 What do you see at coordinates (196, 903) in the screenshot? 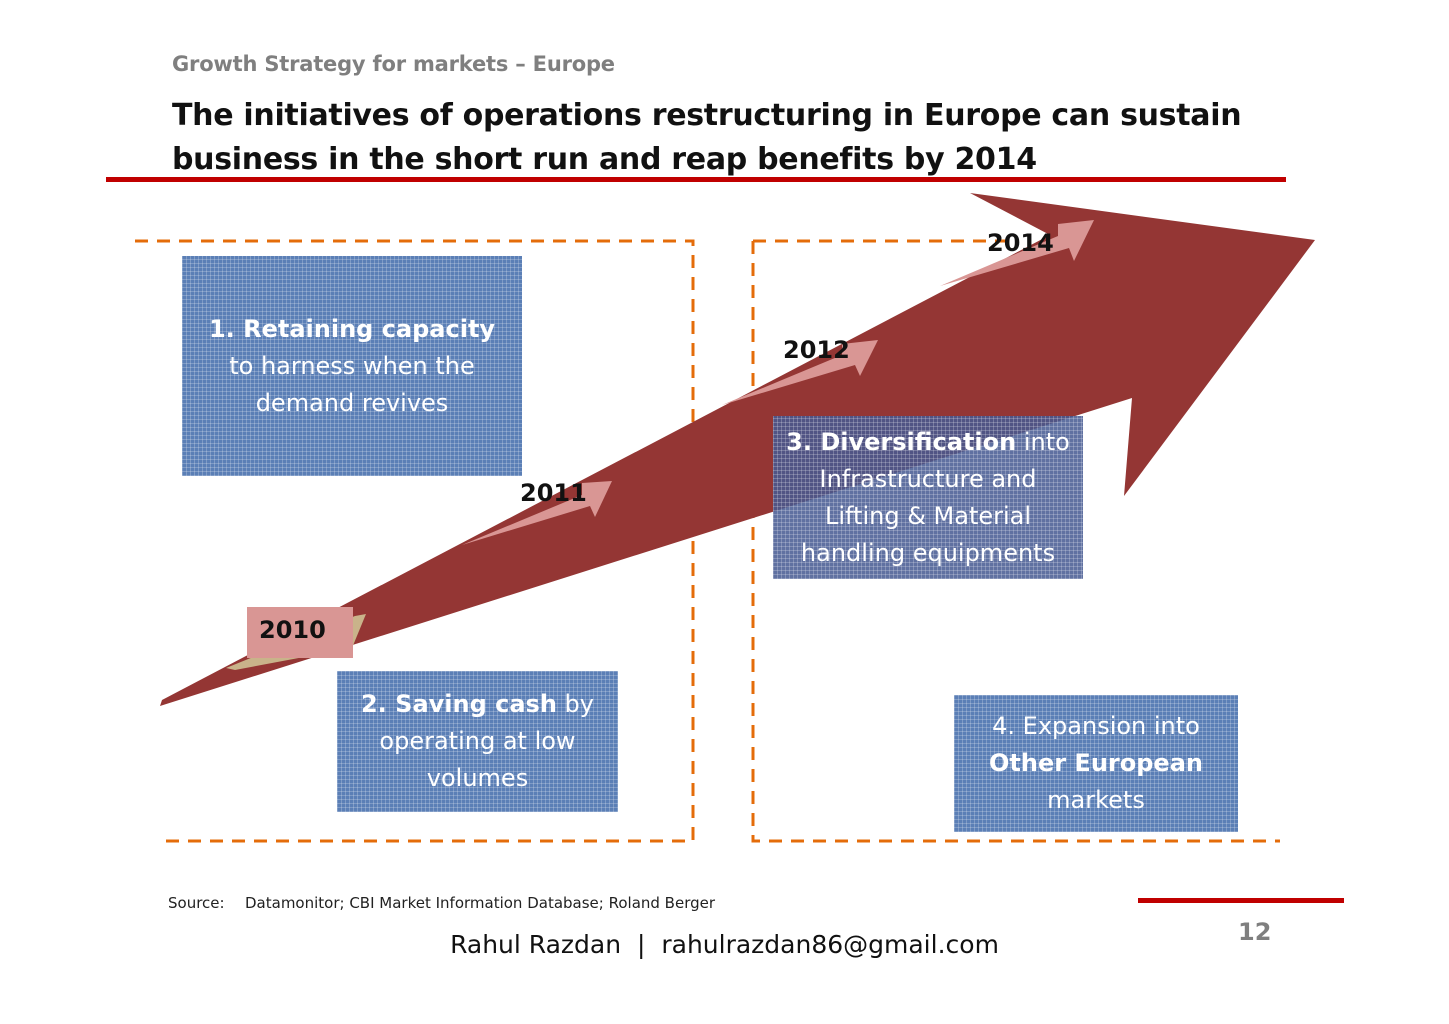
I see `source-label: Source:` at bounding box center [196, 903].